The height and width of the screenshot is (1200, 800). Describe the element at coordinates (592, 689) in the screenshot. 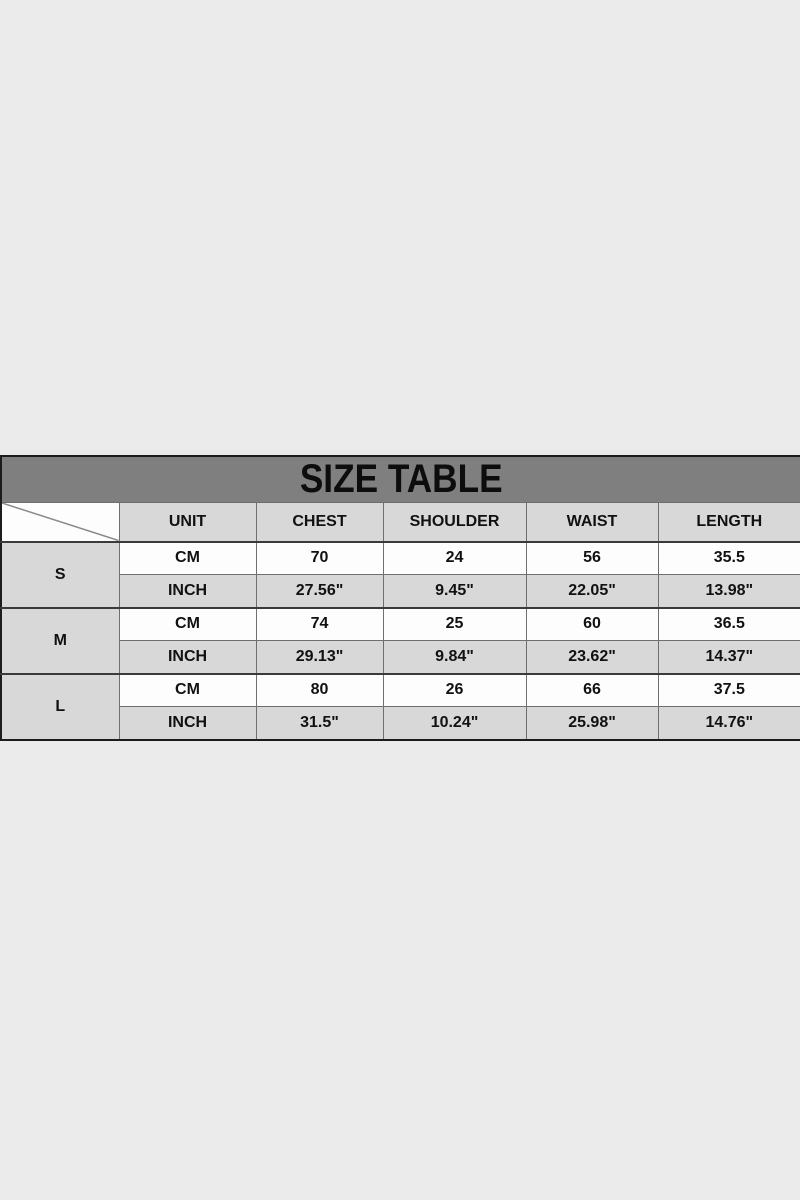

I see `value-cell: 66` at that location.